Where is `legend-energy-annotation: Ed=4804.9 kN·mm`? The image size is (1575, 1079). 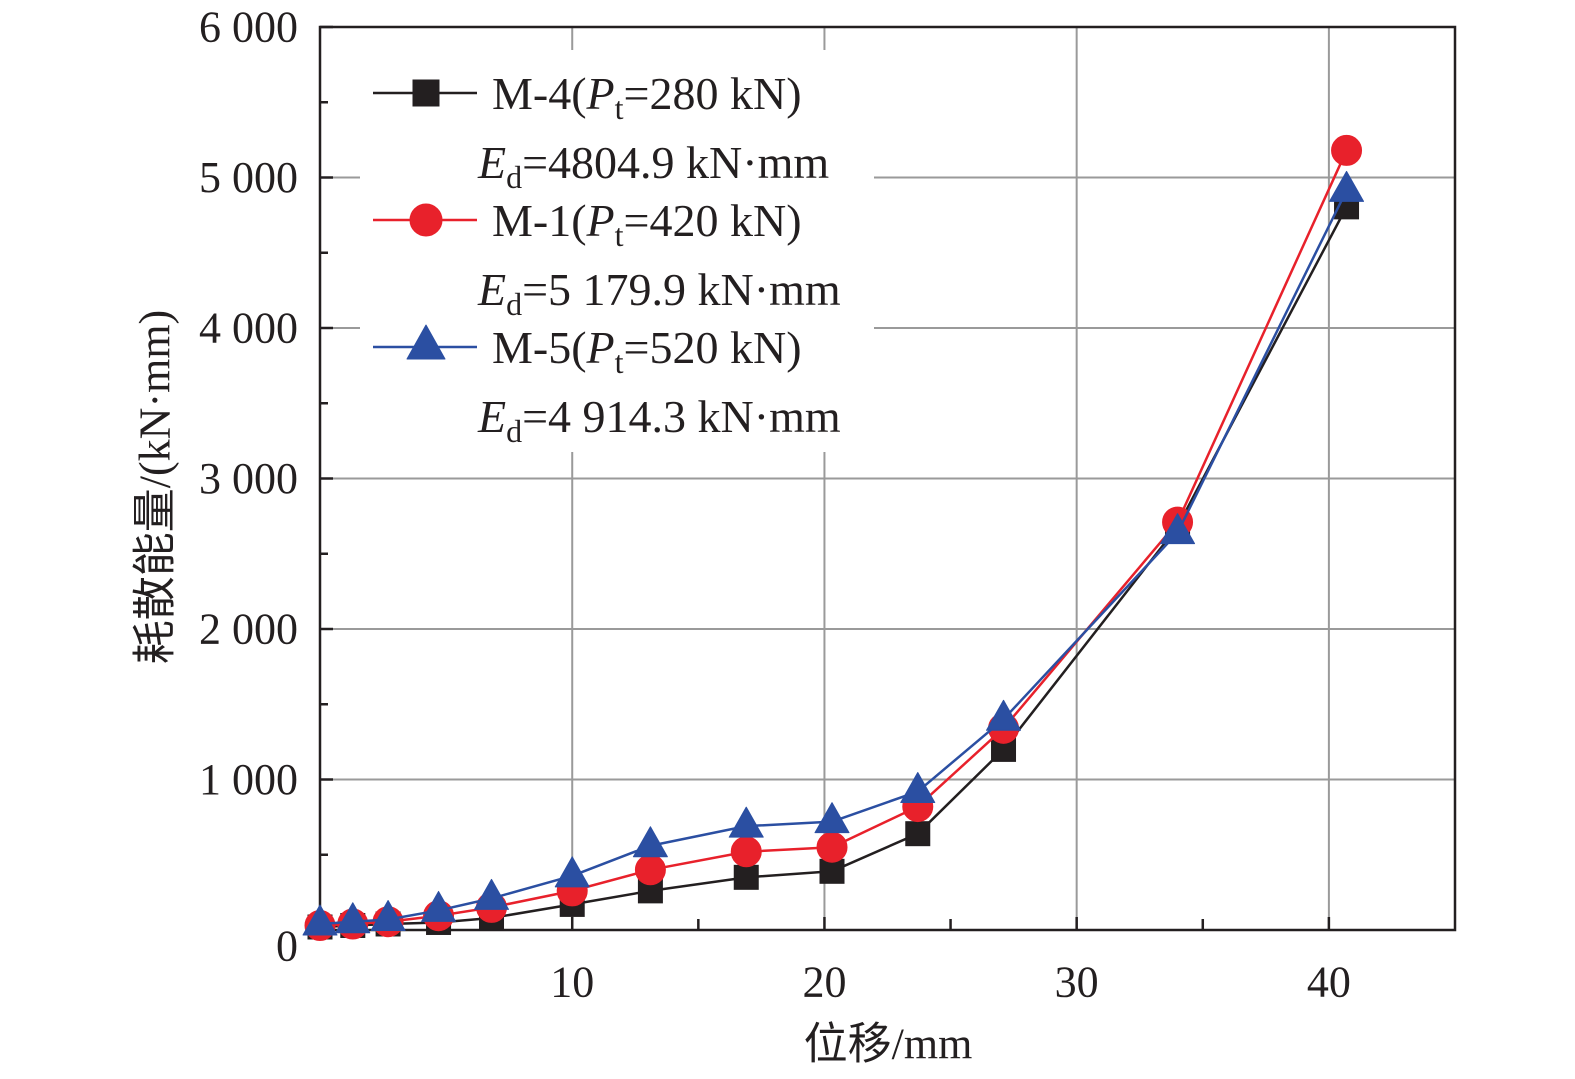 legend-energy-annotation: Ed=4804.9 kN·mm is located at coordinates (653, 166).